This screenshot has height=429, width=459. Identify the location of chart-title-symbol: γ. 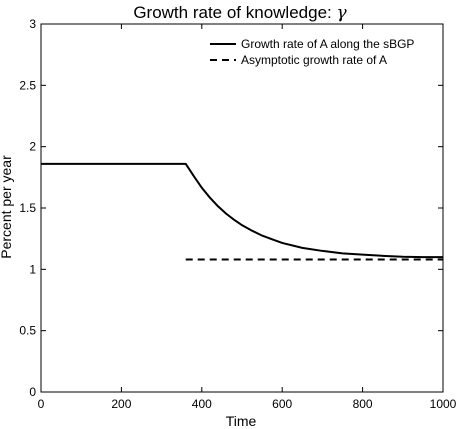
(342, 13).